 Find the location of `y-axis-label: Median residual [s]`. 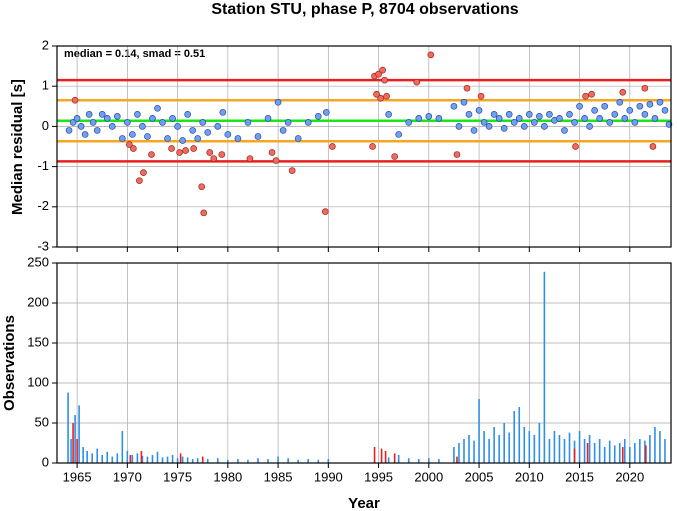

y-axis-label: Median residual [s] is located at coordinates (17, 147).